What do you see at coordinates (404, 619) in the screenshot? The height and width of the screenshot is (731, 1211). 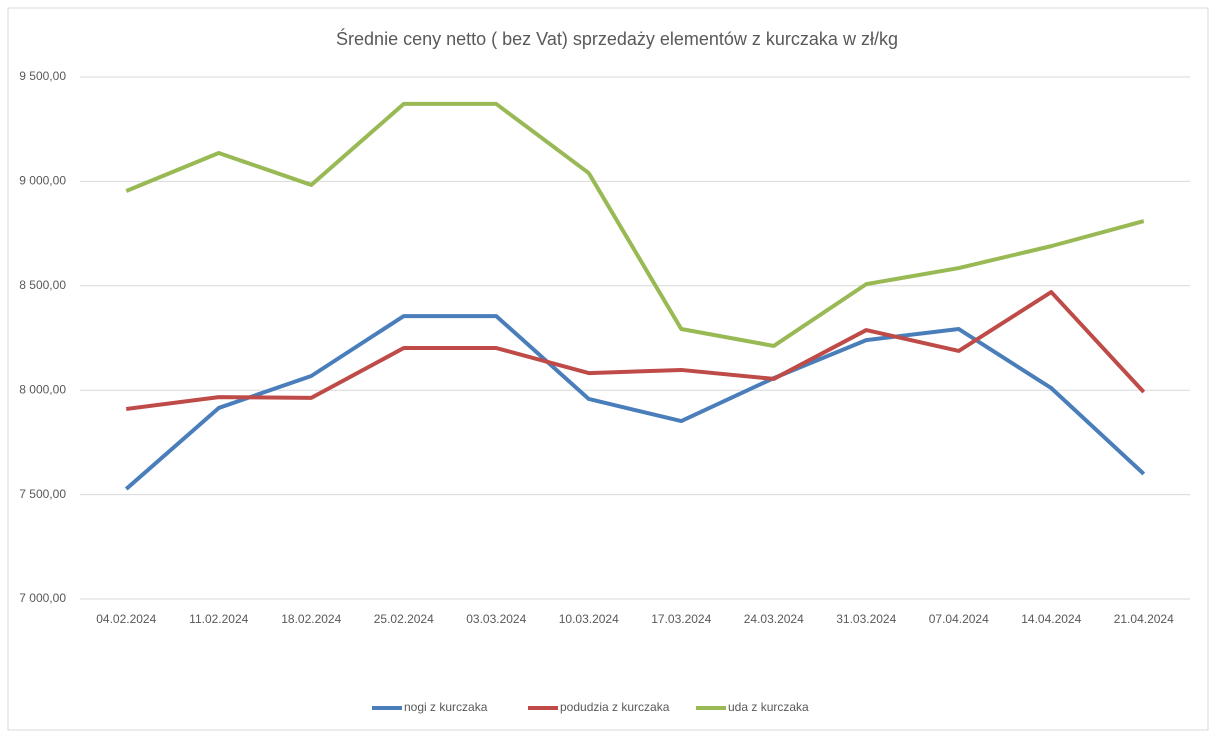 I see `x-tick-label: 25.02.2024` at bounding box center [404, 619].